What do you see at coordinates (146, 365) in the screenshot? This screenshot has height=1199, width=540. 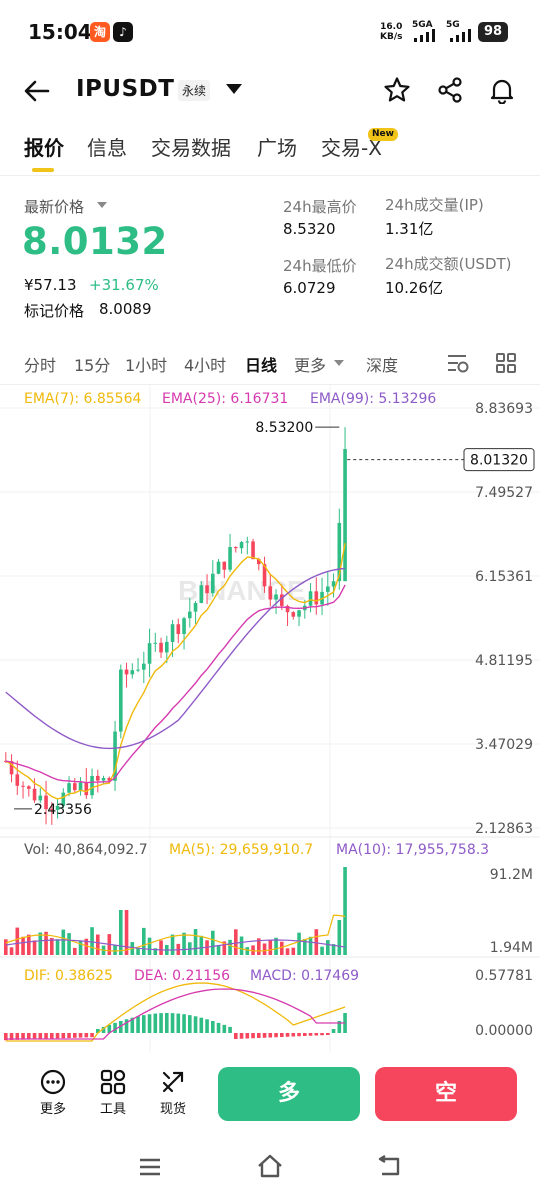 I see `interval-1h: 1小时` at bounding box center [146, 365].